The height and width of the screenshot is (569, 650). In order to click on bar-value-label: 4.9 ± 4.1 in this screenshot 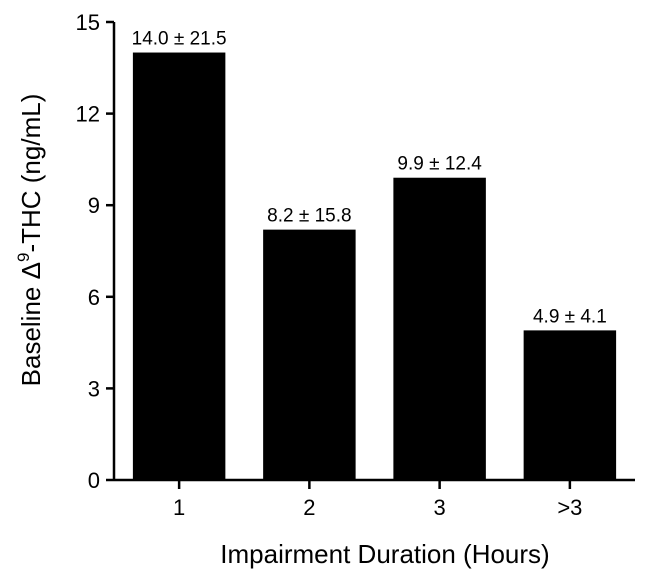, I will do `click(570, 316)`.